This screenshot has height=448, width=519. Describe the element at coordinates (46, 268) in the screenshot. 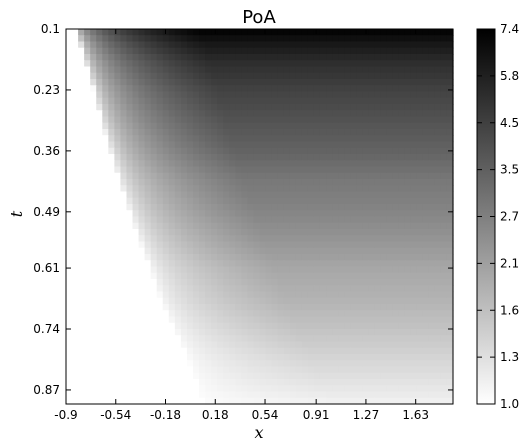

I see `y-tick-label: 0.61` at that location.